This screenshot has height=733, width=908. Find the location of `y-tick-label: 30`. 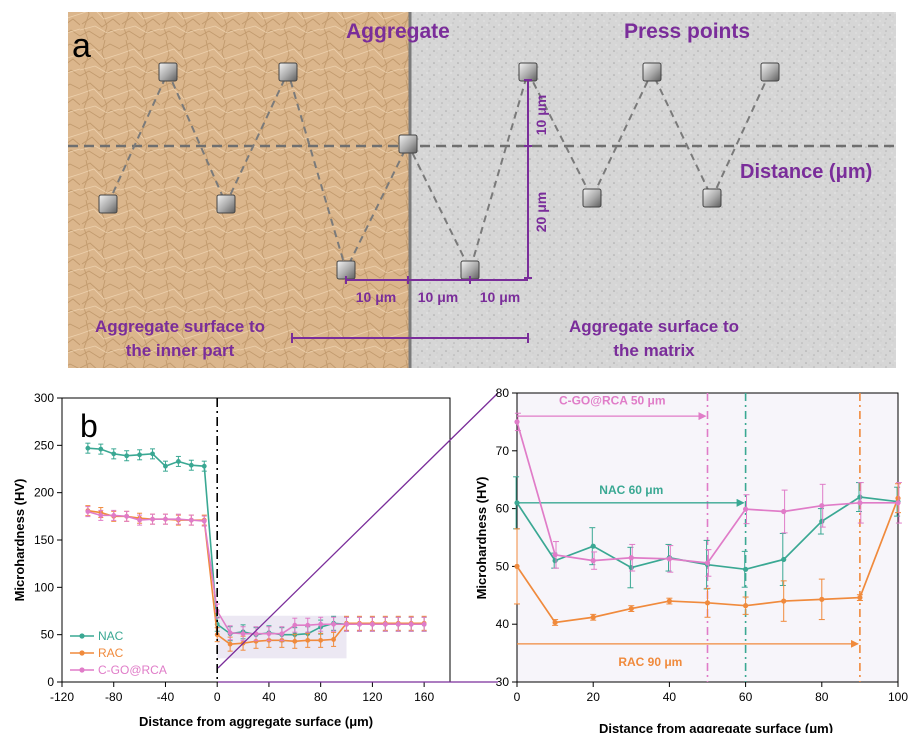

y-tick-label: 30 is located at coordinates (503, 682).